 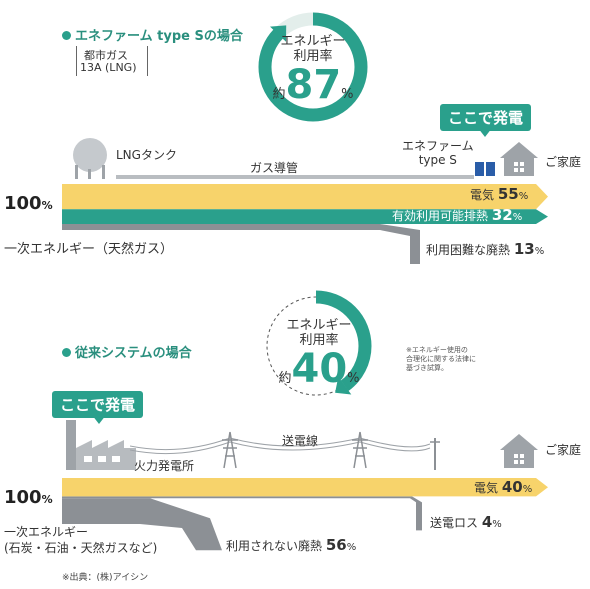 I want to click on source-credit: ※出典：(株)アイシン, so click(x=105, y=578).